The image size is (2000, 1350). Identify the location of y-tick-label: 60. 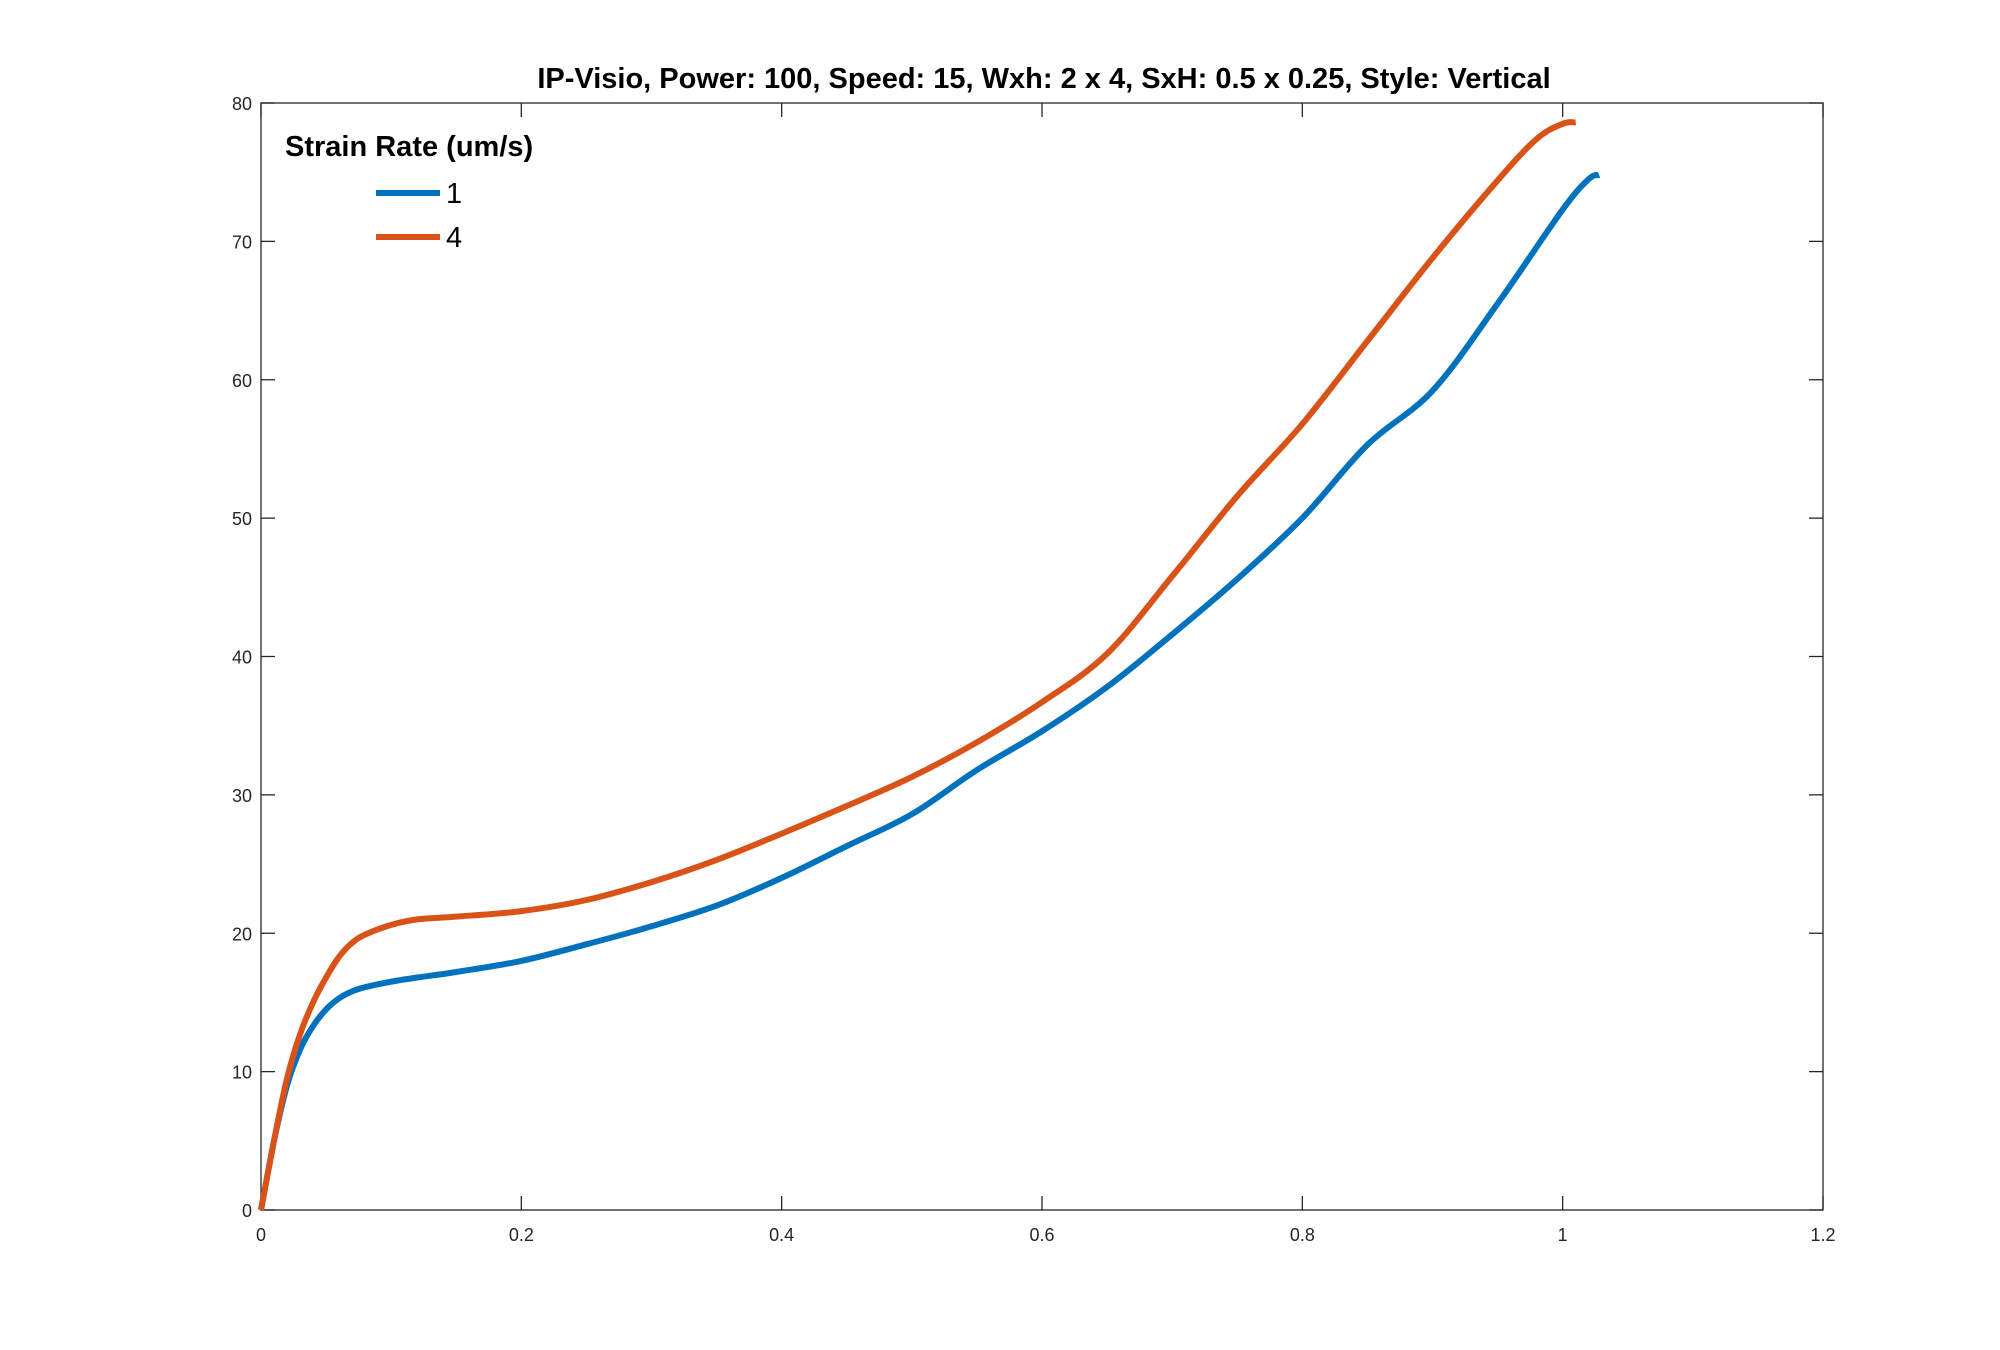
(242, 381).